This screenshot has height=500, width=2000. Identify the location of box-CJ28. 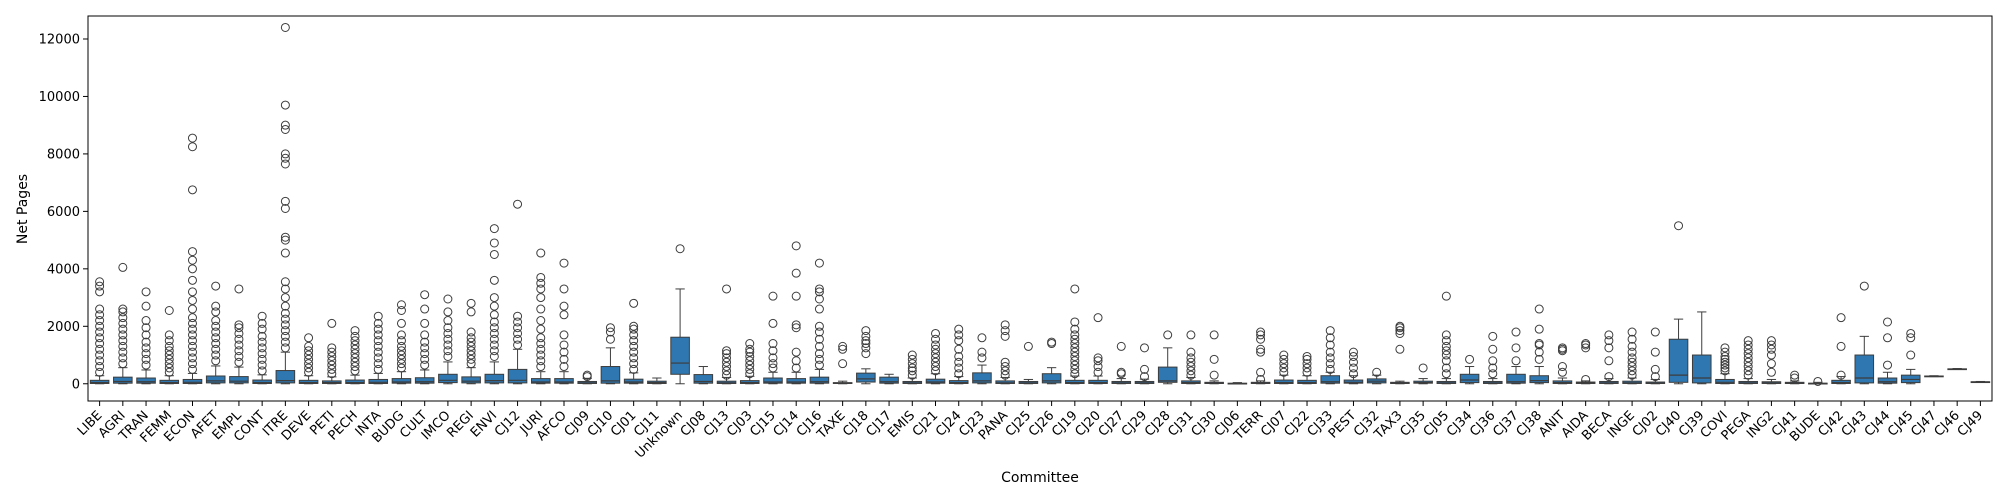
(1167, 357).